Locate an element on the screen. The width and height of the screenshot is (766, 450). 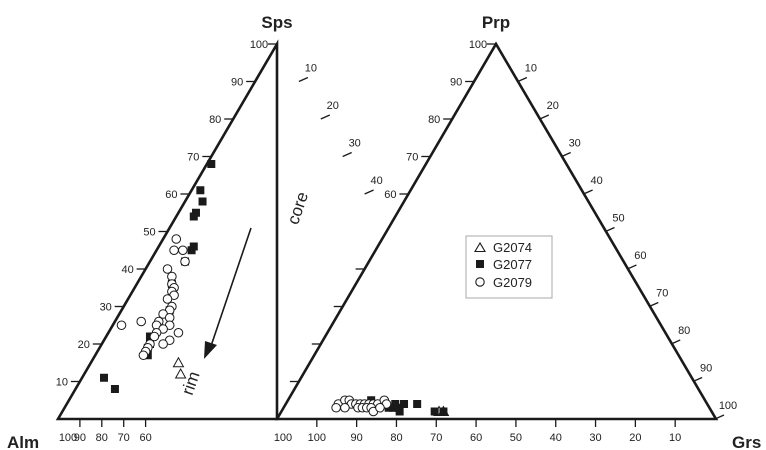
tick-label-grs-axis: 100 is located at coordinates (317, 438).